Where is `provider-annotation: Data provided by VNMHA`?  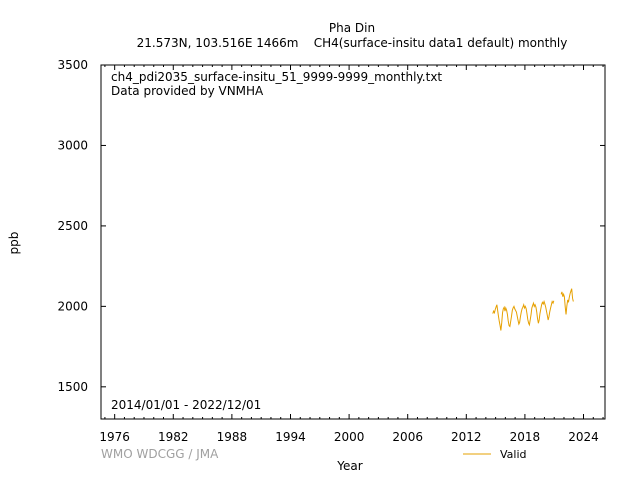 provider-annotation: Data provided by VNMHA is located at coordinates (187, 91).